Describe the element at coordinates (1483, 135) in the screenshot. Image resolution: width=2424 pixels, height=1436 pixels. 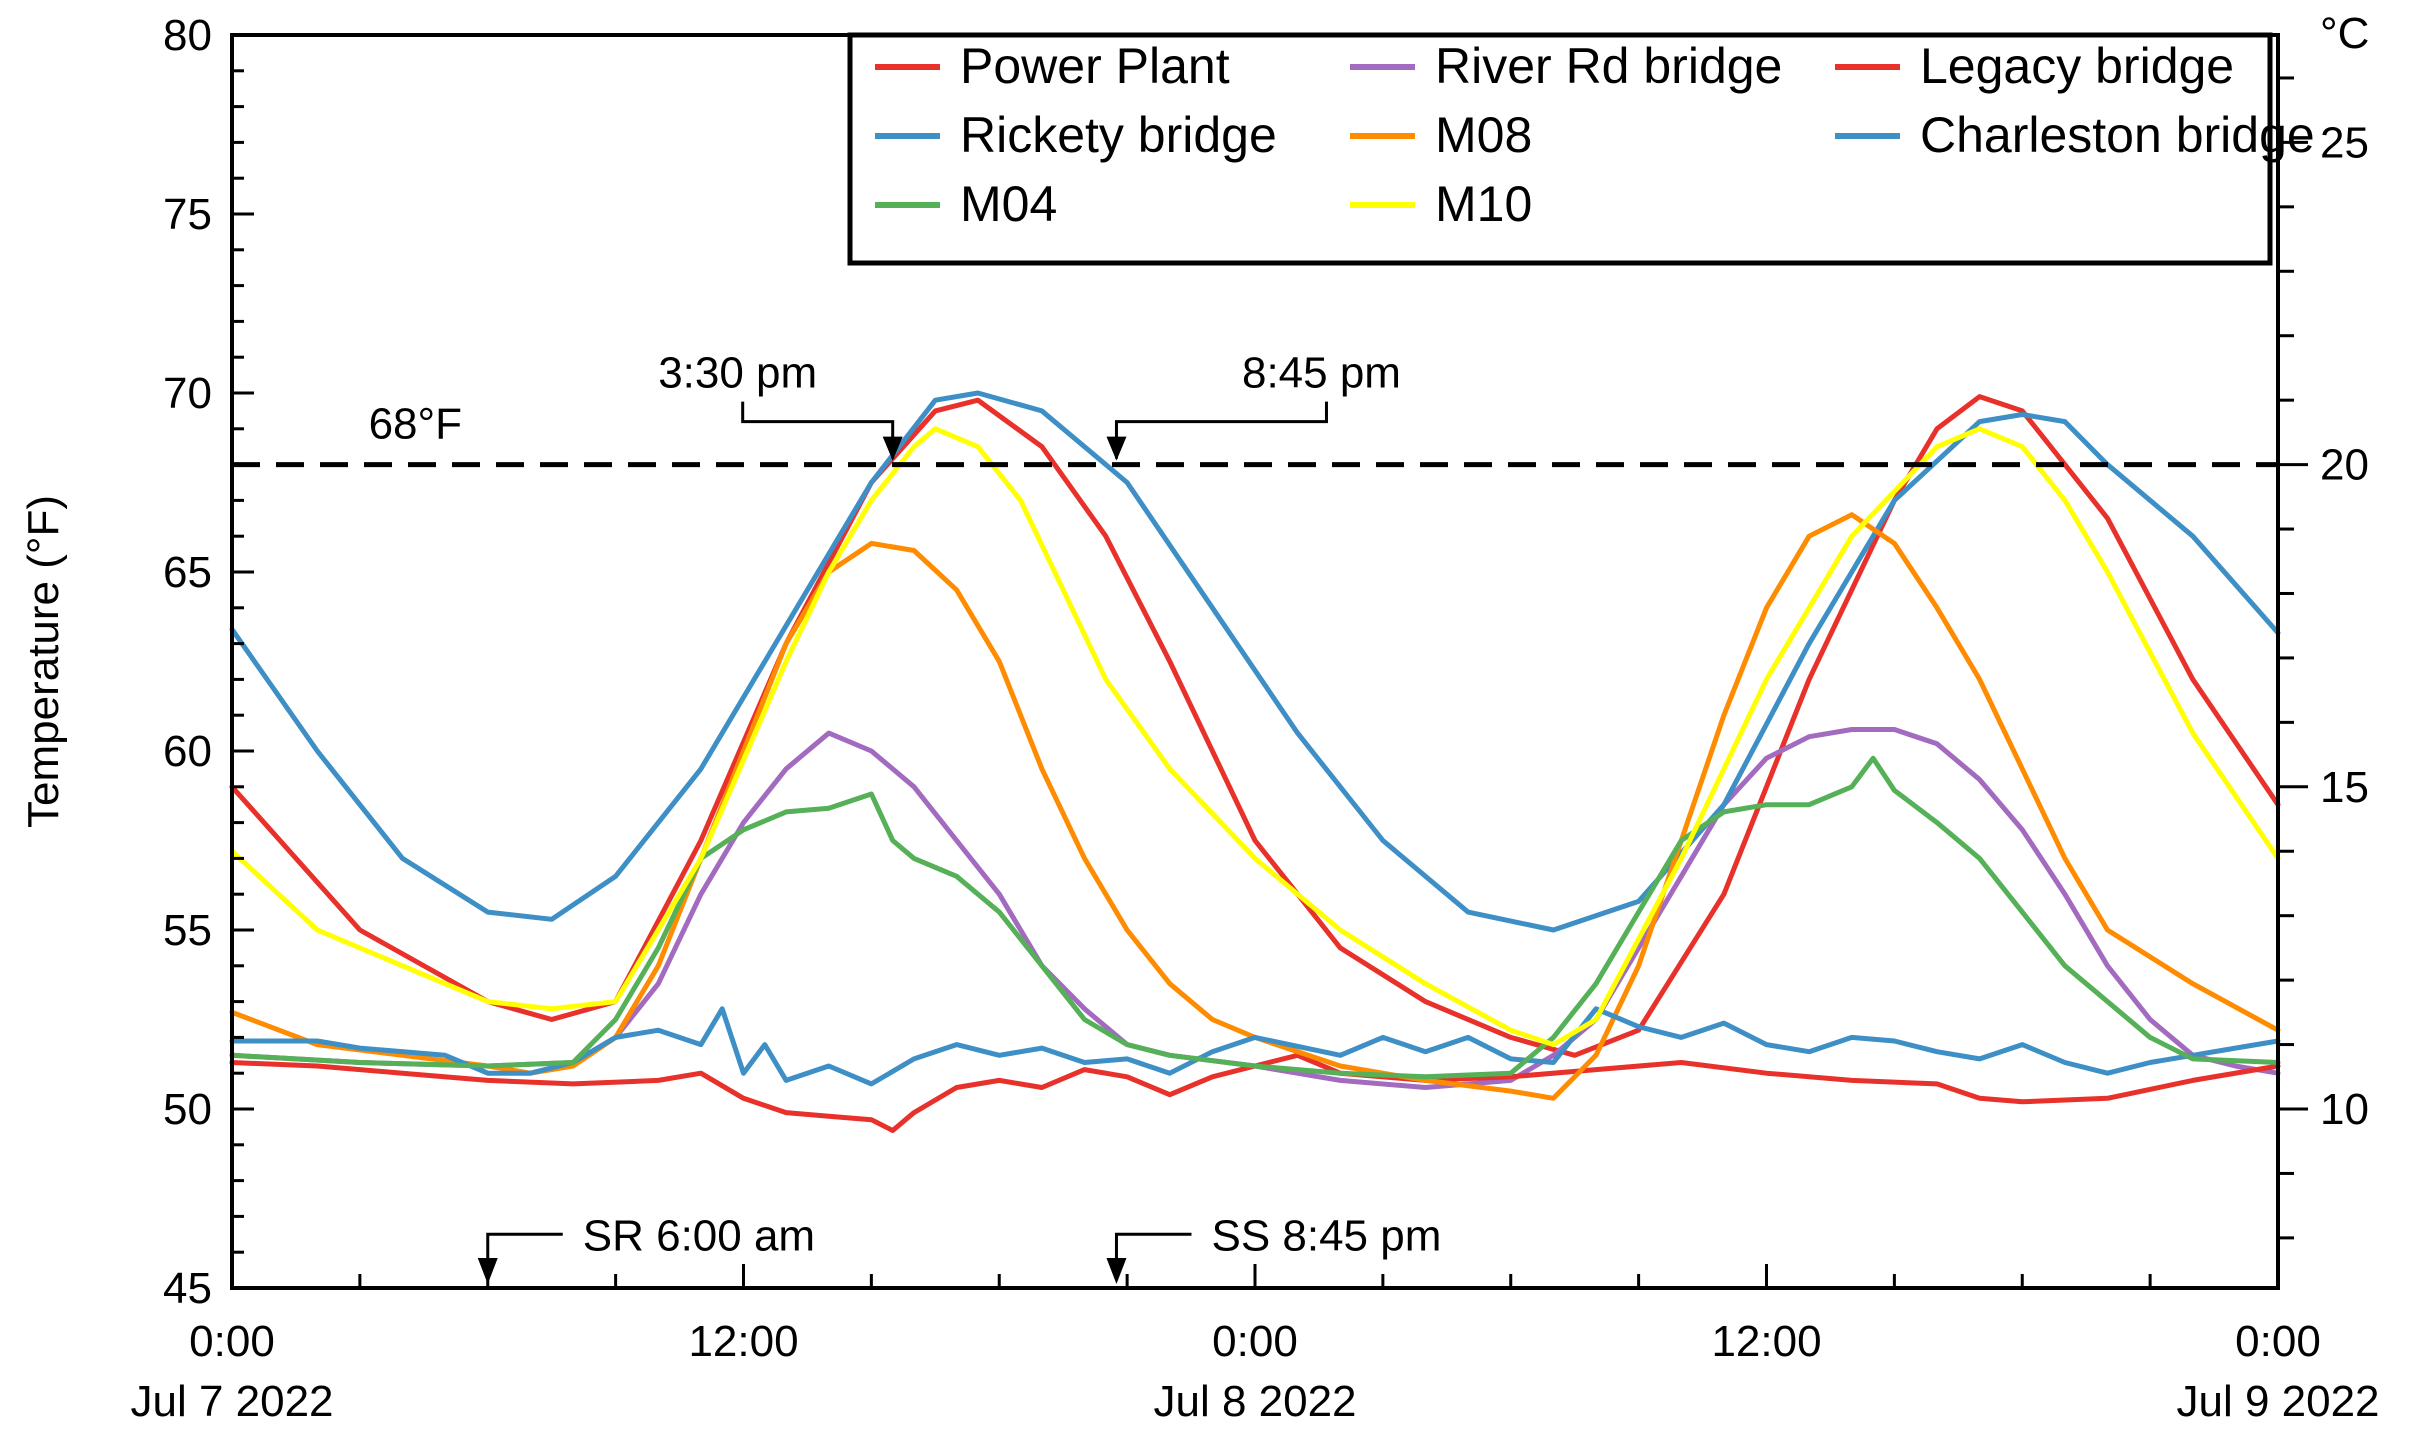
I see `legend-label: M08` at that location.